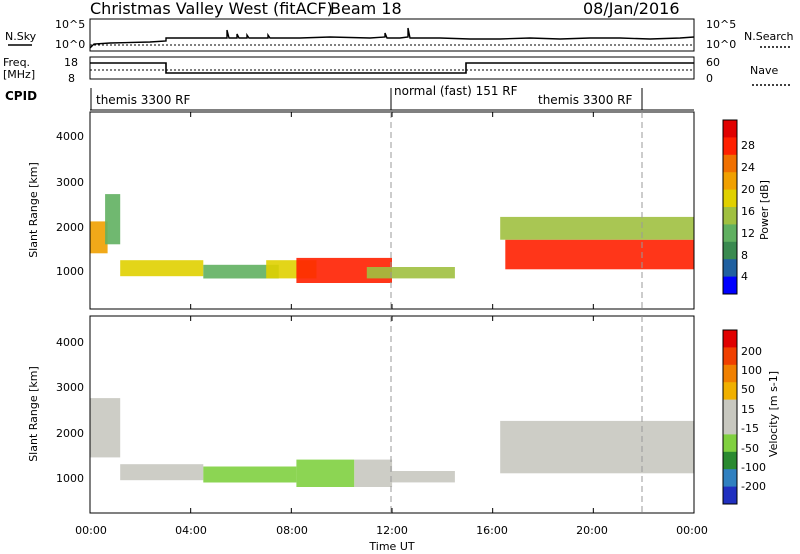  What do you see at coordinates (748, 189) in the screenshot?
I see `power-cb-tick-20: 20` at bounding box center [748, 189].